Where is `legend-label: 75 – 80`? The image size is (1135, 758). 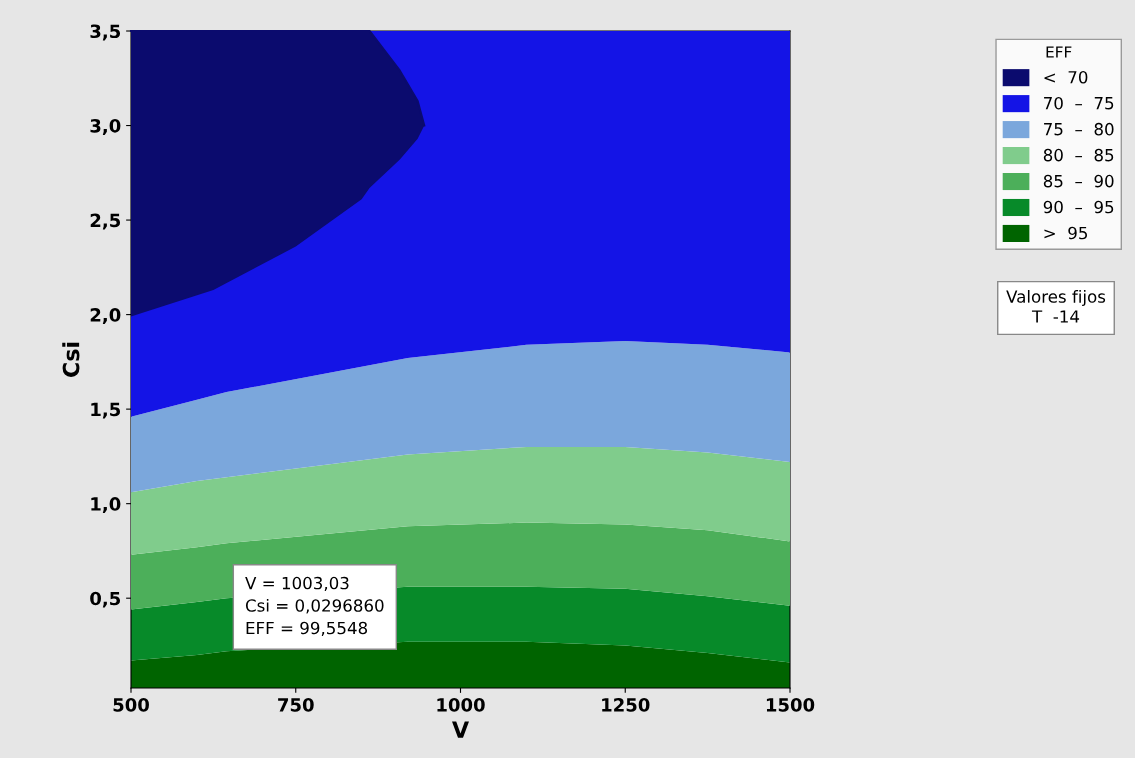 legend-label: 75 – 80 is located at coordinates (1079, 129).